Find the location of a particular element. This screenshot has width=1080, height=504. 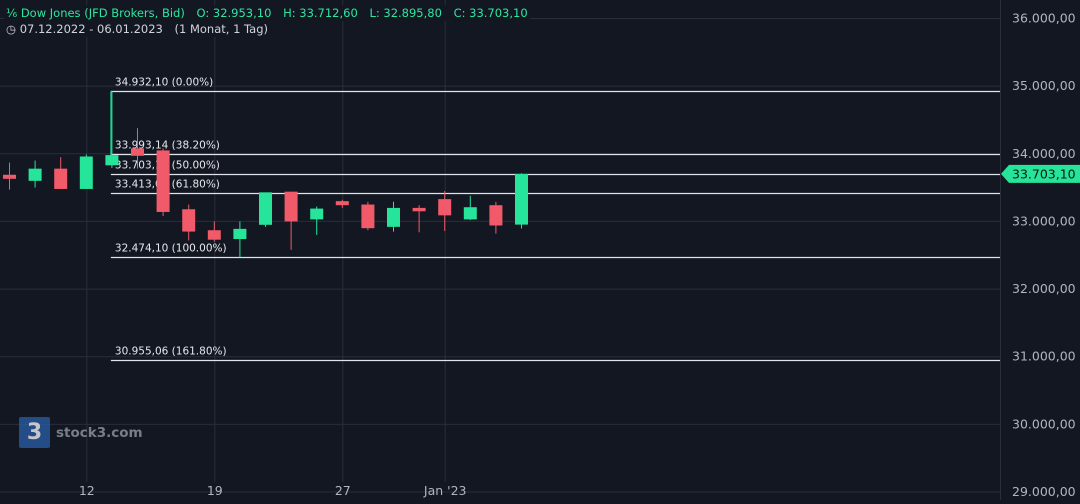

clock-icon: ◷ is located at coordinates (11, 29).